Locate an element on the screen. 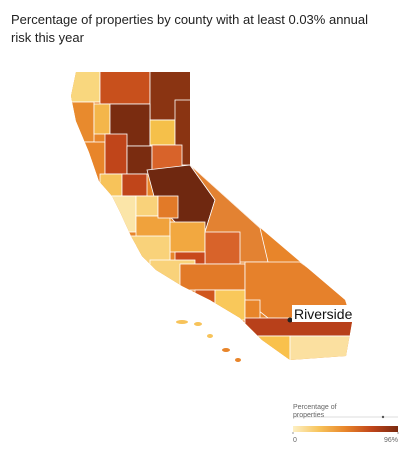 Image resolution: width=412 pixels, height=450 pixels. annotation: Riverside is located at coordinates (323, 314).